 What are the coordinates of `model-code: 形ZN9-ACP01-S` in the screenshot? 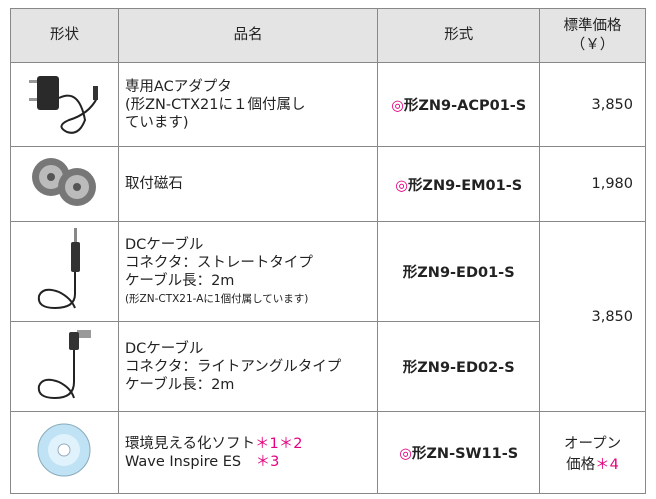 It's located at (465, 106).